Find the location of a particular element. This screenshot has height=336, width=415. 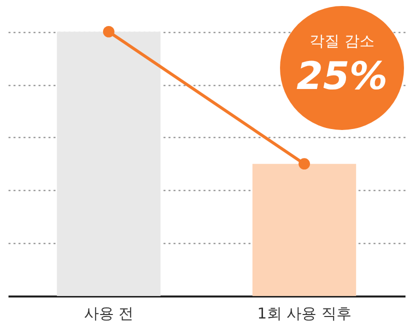

annotation: 각질 감소 is located at coordinates (342, 41).